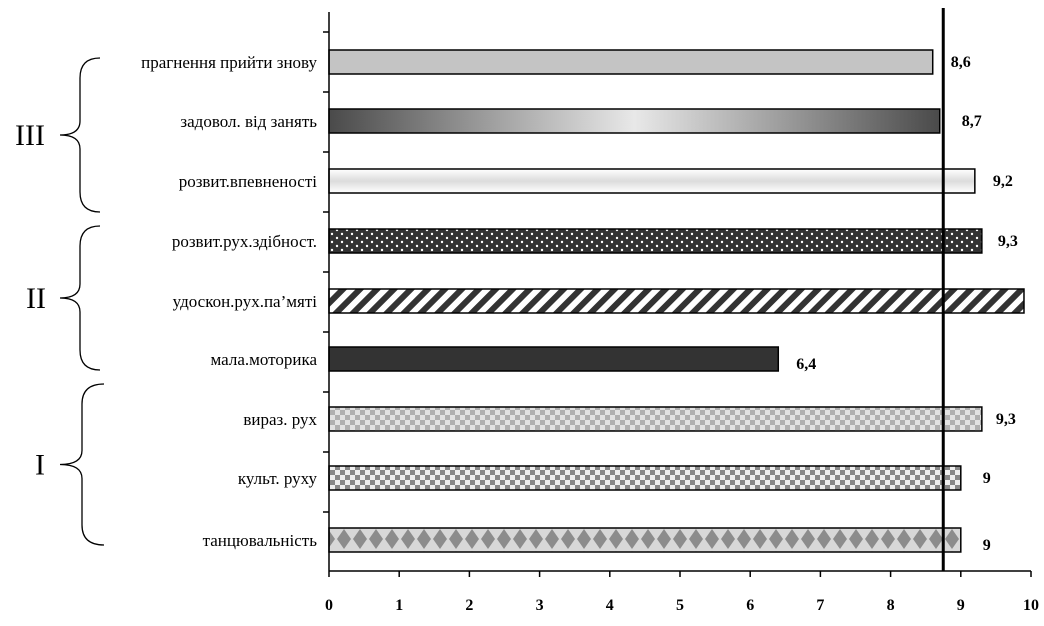  What do you see at coordinates (36, 298) in the screenshot?
I see `group-label-II: II` at bounding box center [36, 298].